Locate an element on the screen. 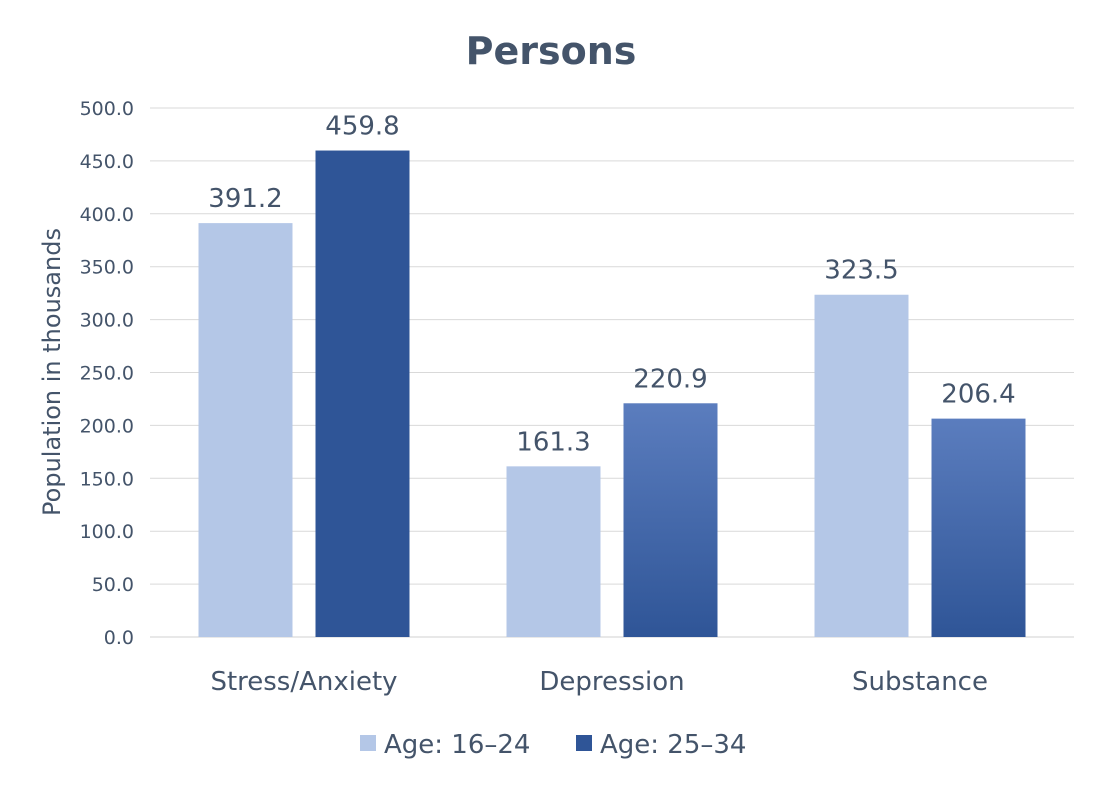 The image size is (1100, 788). x-category-label: Stress/Anxiety is located at coordinates (303, 682).